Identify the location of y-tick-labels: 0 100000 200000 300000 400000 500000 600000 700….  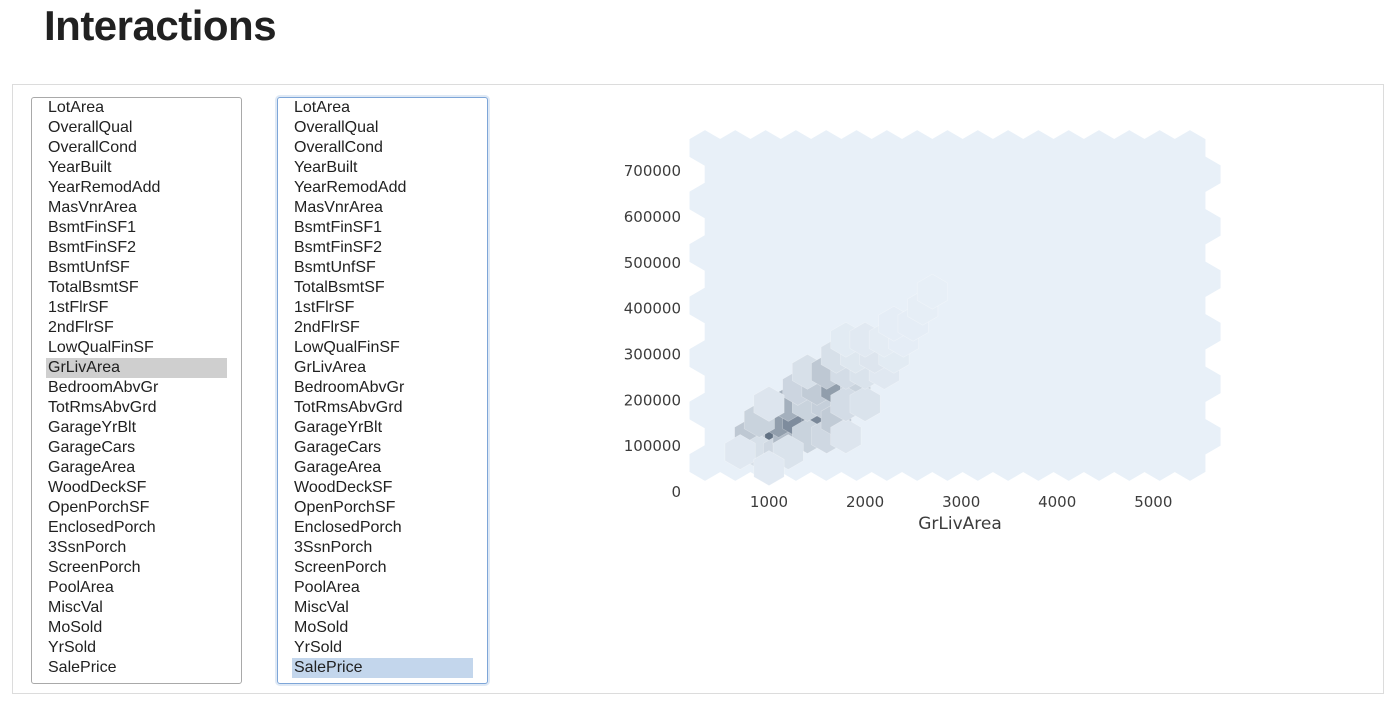
(652, 331).